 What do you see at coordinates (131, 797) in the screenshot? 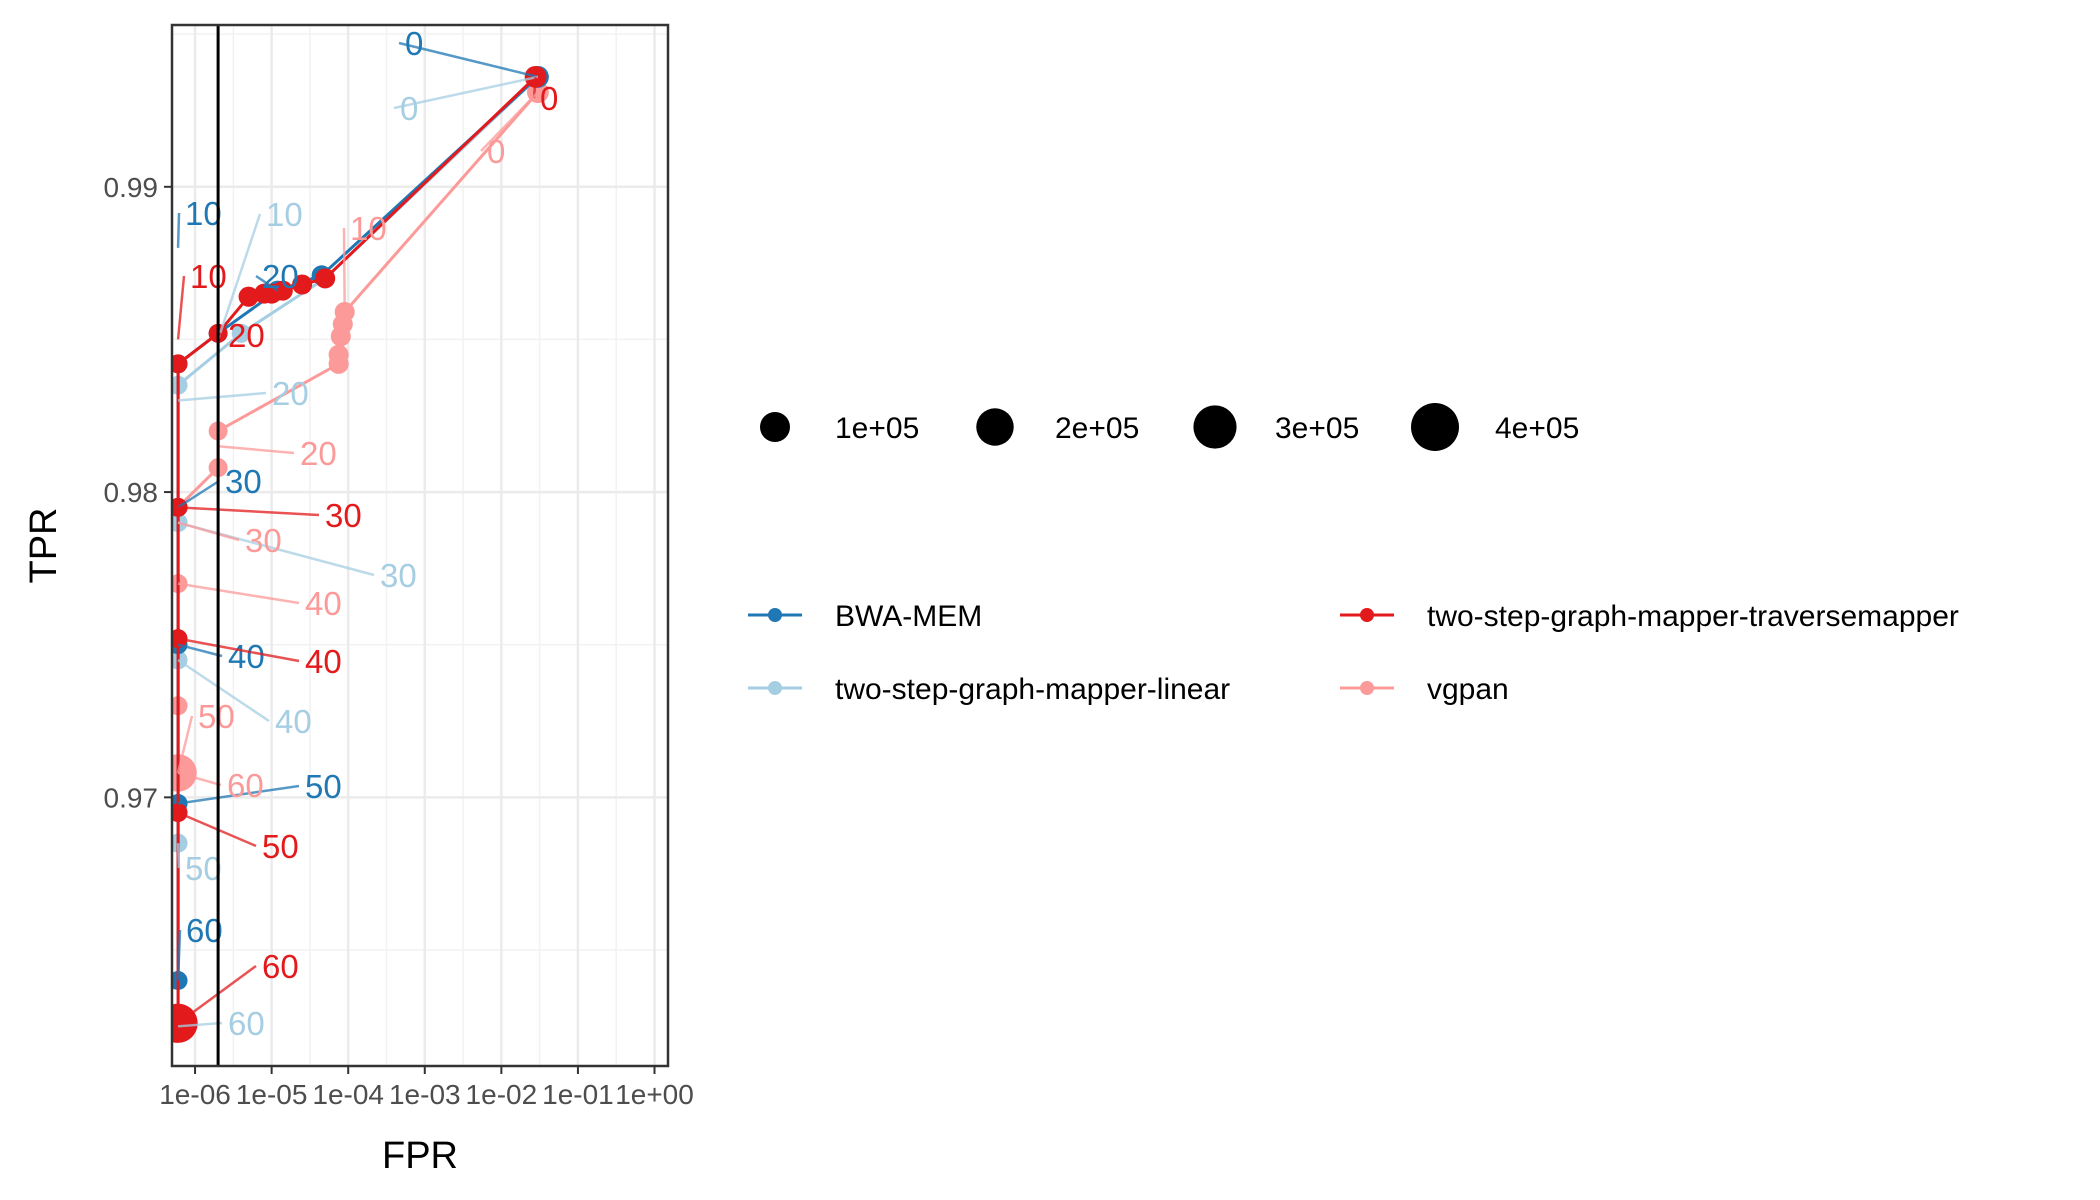
I see `y-tick-label: 0.97` at bounding box center [131, 797].